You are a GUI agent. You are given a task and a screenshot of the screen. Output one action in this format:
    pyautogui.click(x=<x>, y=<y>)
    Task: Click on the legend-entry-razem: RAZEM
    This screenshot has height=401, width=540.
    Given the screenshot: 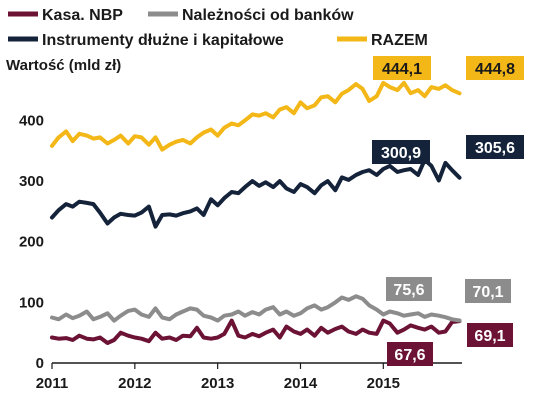 What is the action you would take?
    pyautogui.click(x=382, y=40)
    